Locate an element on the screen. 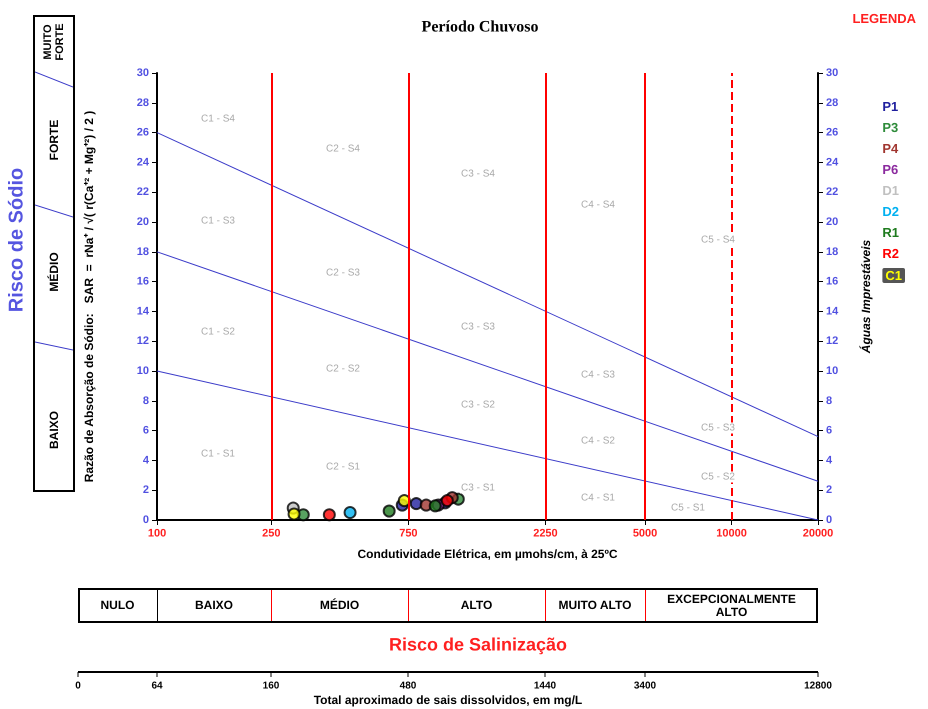  text: MUITO ALTO is located at coordinates (595, 605).